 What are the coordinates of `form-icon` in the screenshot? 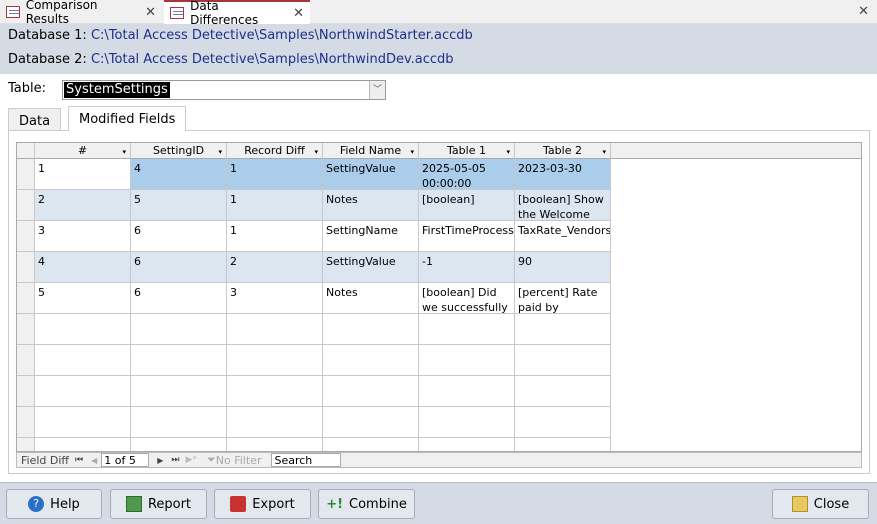 It's located at (177, 13).